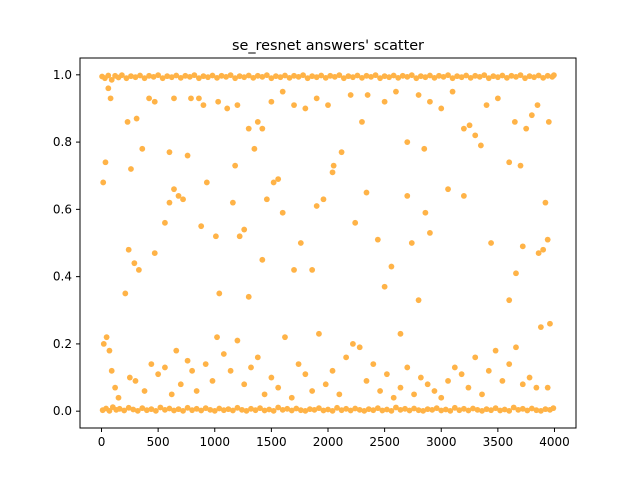  Describe the element at coordinates (62, 142) in the screenshot. I see `y-tick-label: 0.8` at that location.